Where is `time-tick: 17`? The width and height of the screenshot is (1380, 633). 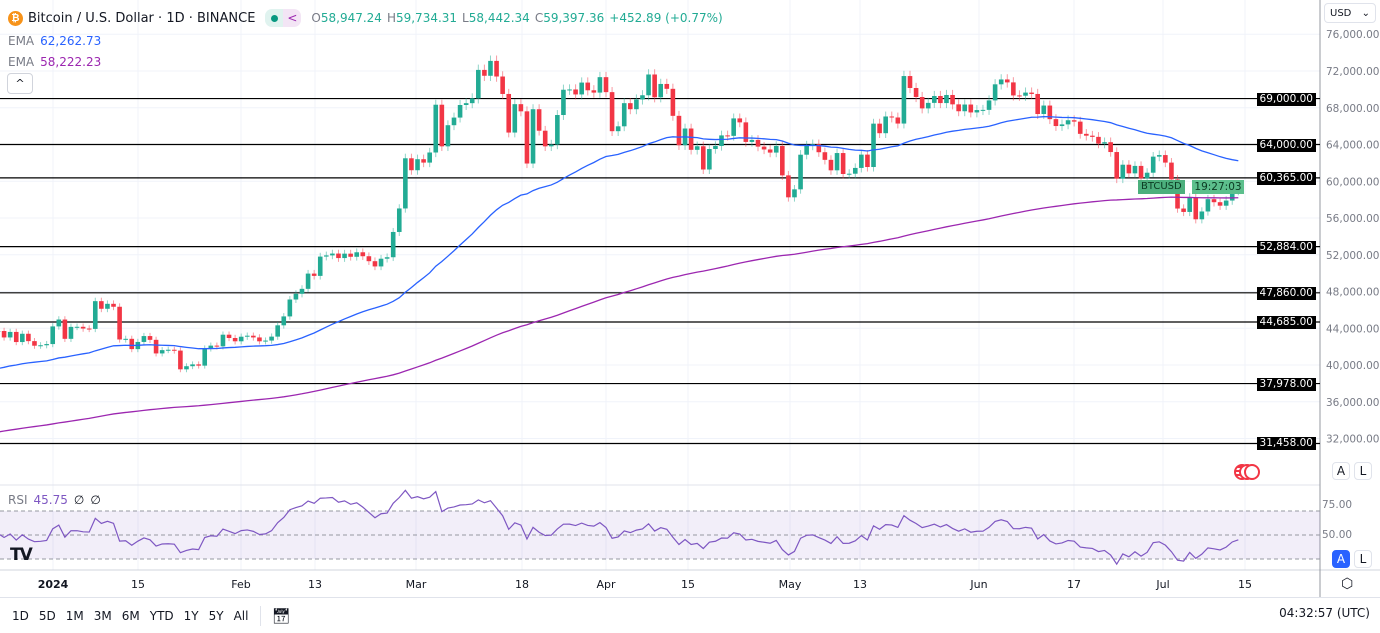
time-tick: 17 is located at coordinates (1074, 584).